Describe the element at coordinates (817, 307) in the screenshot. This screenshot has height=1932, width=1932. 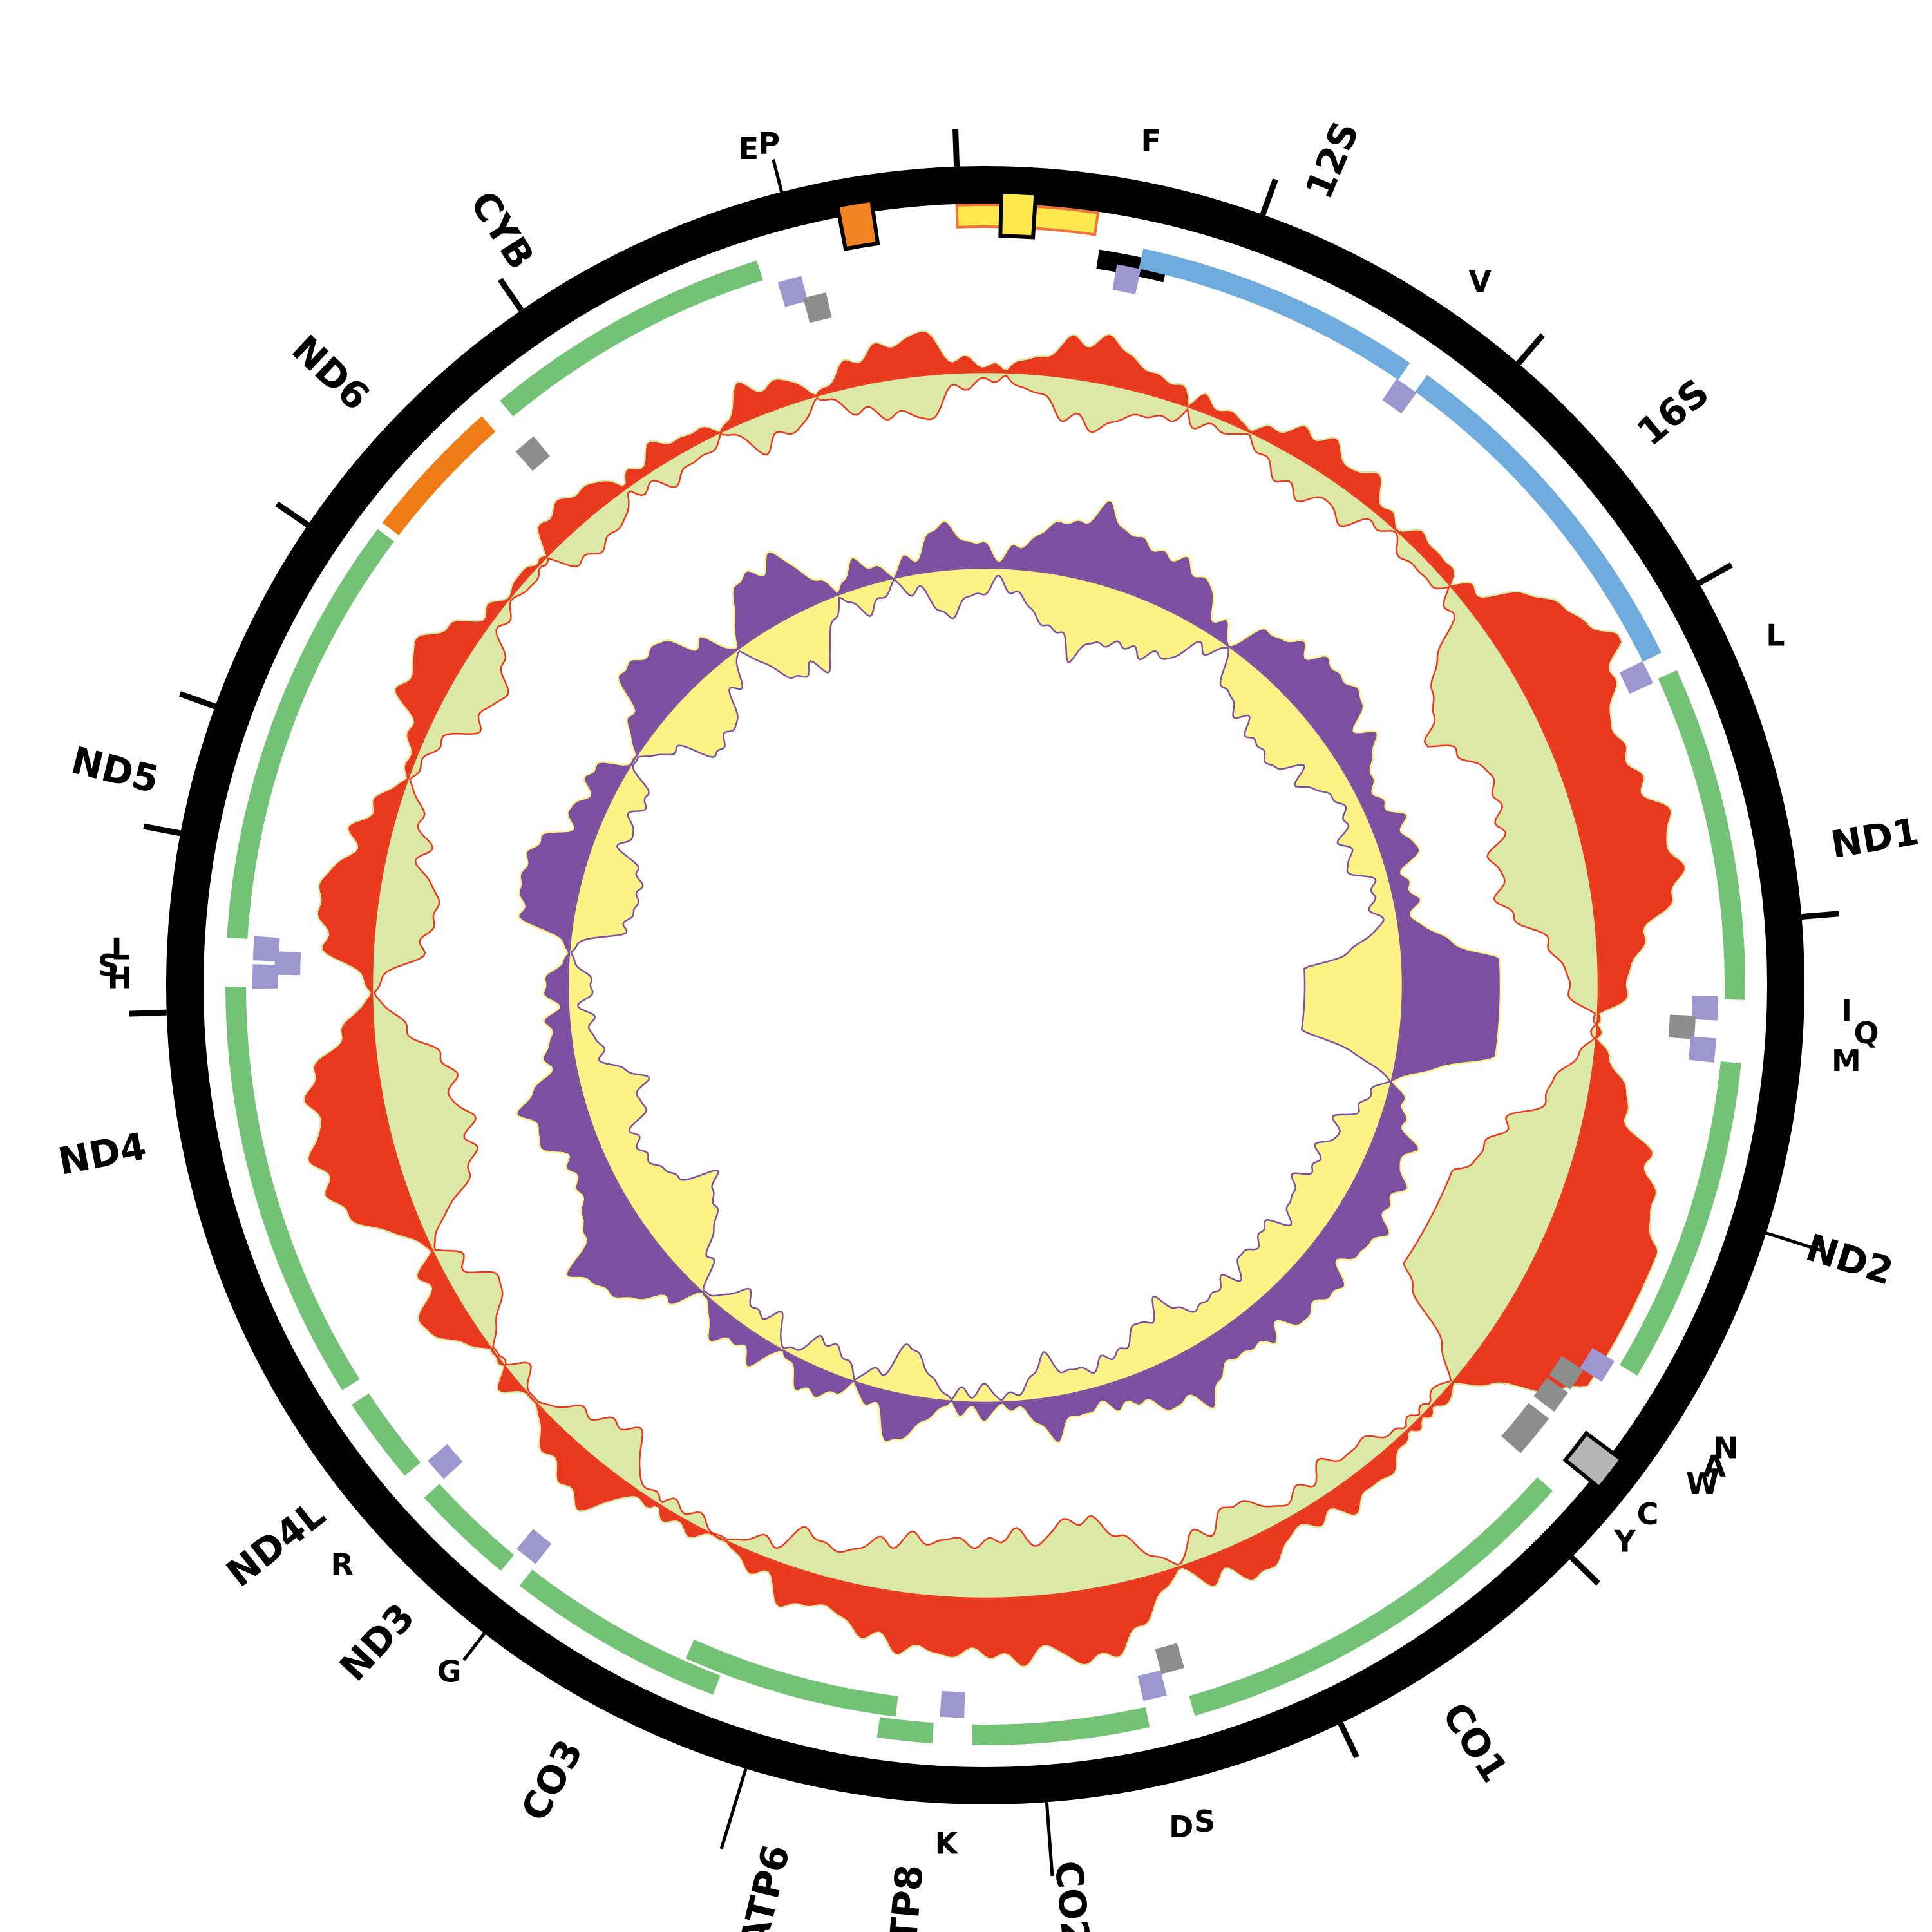
I see `trna-dash-P` at that location.